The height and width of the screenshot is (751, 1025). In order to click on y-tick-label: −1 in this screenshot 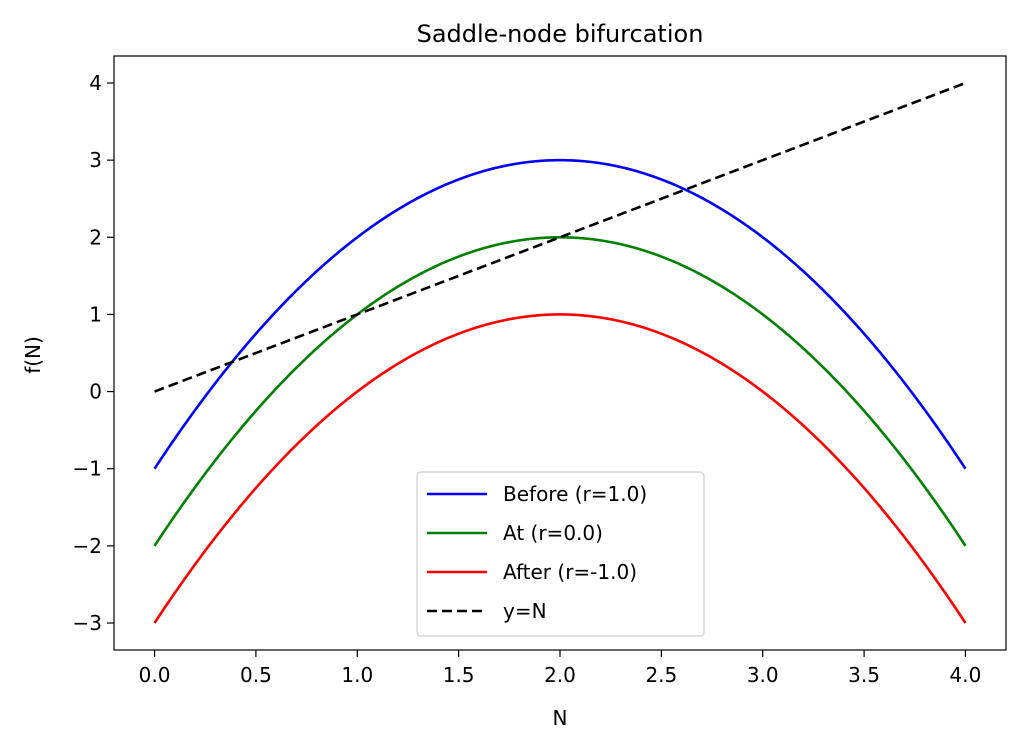, I will do `click(87, 469)`.